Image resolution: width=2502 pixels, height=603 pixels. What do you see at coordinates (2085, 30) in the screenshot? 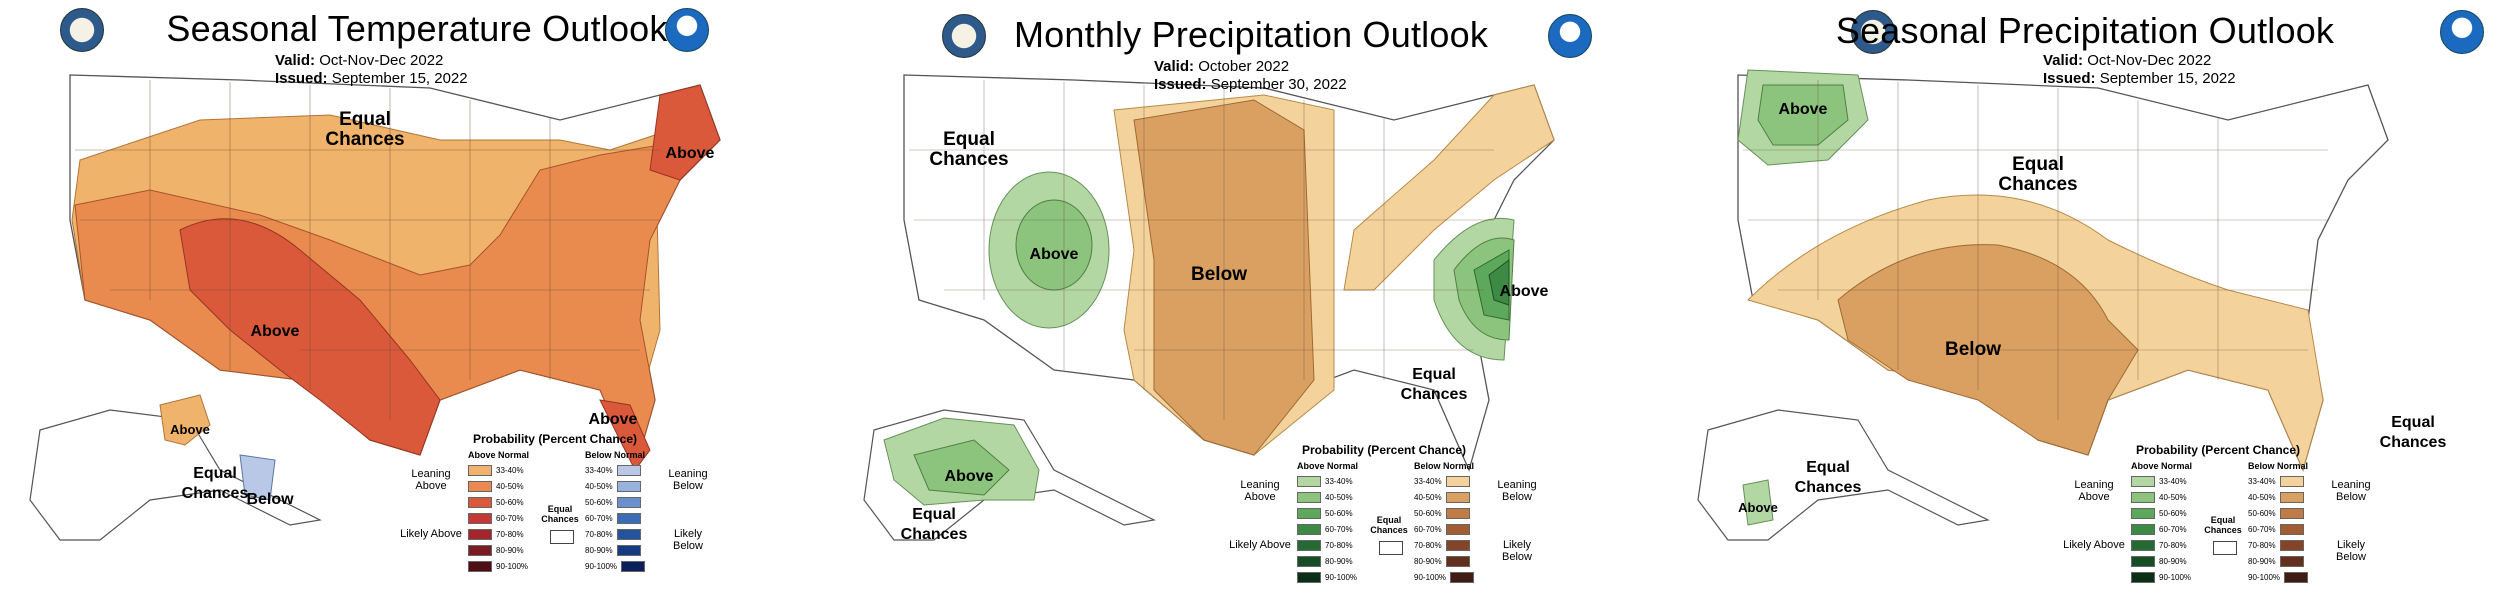
I see `panel-title: Seasonal Precipitation Outlook` at bounding box center [2085, 30].